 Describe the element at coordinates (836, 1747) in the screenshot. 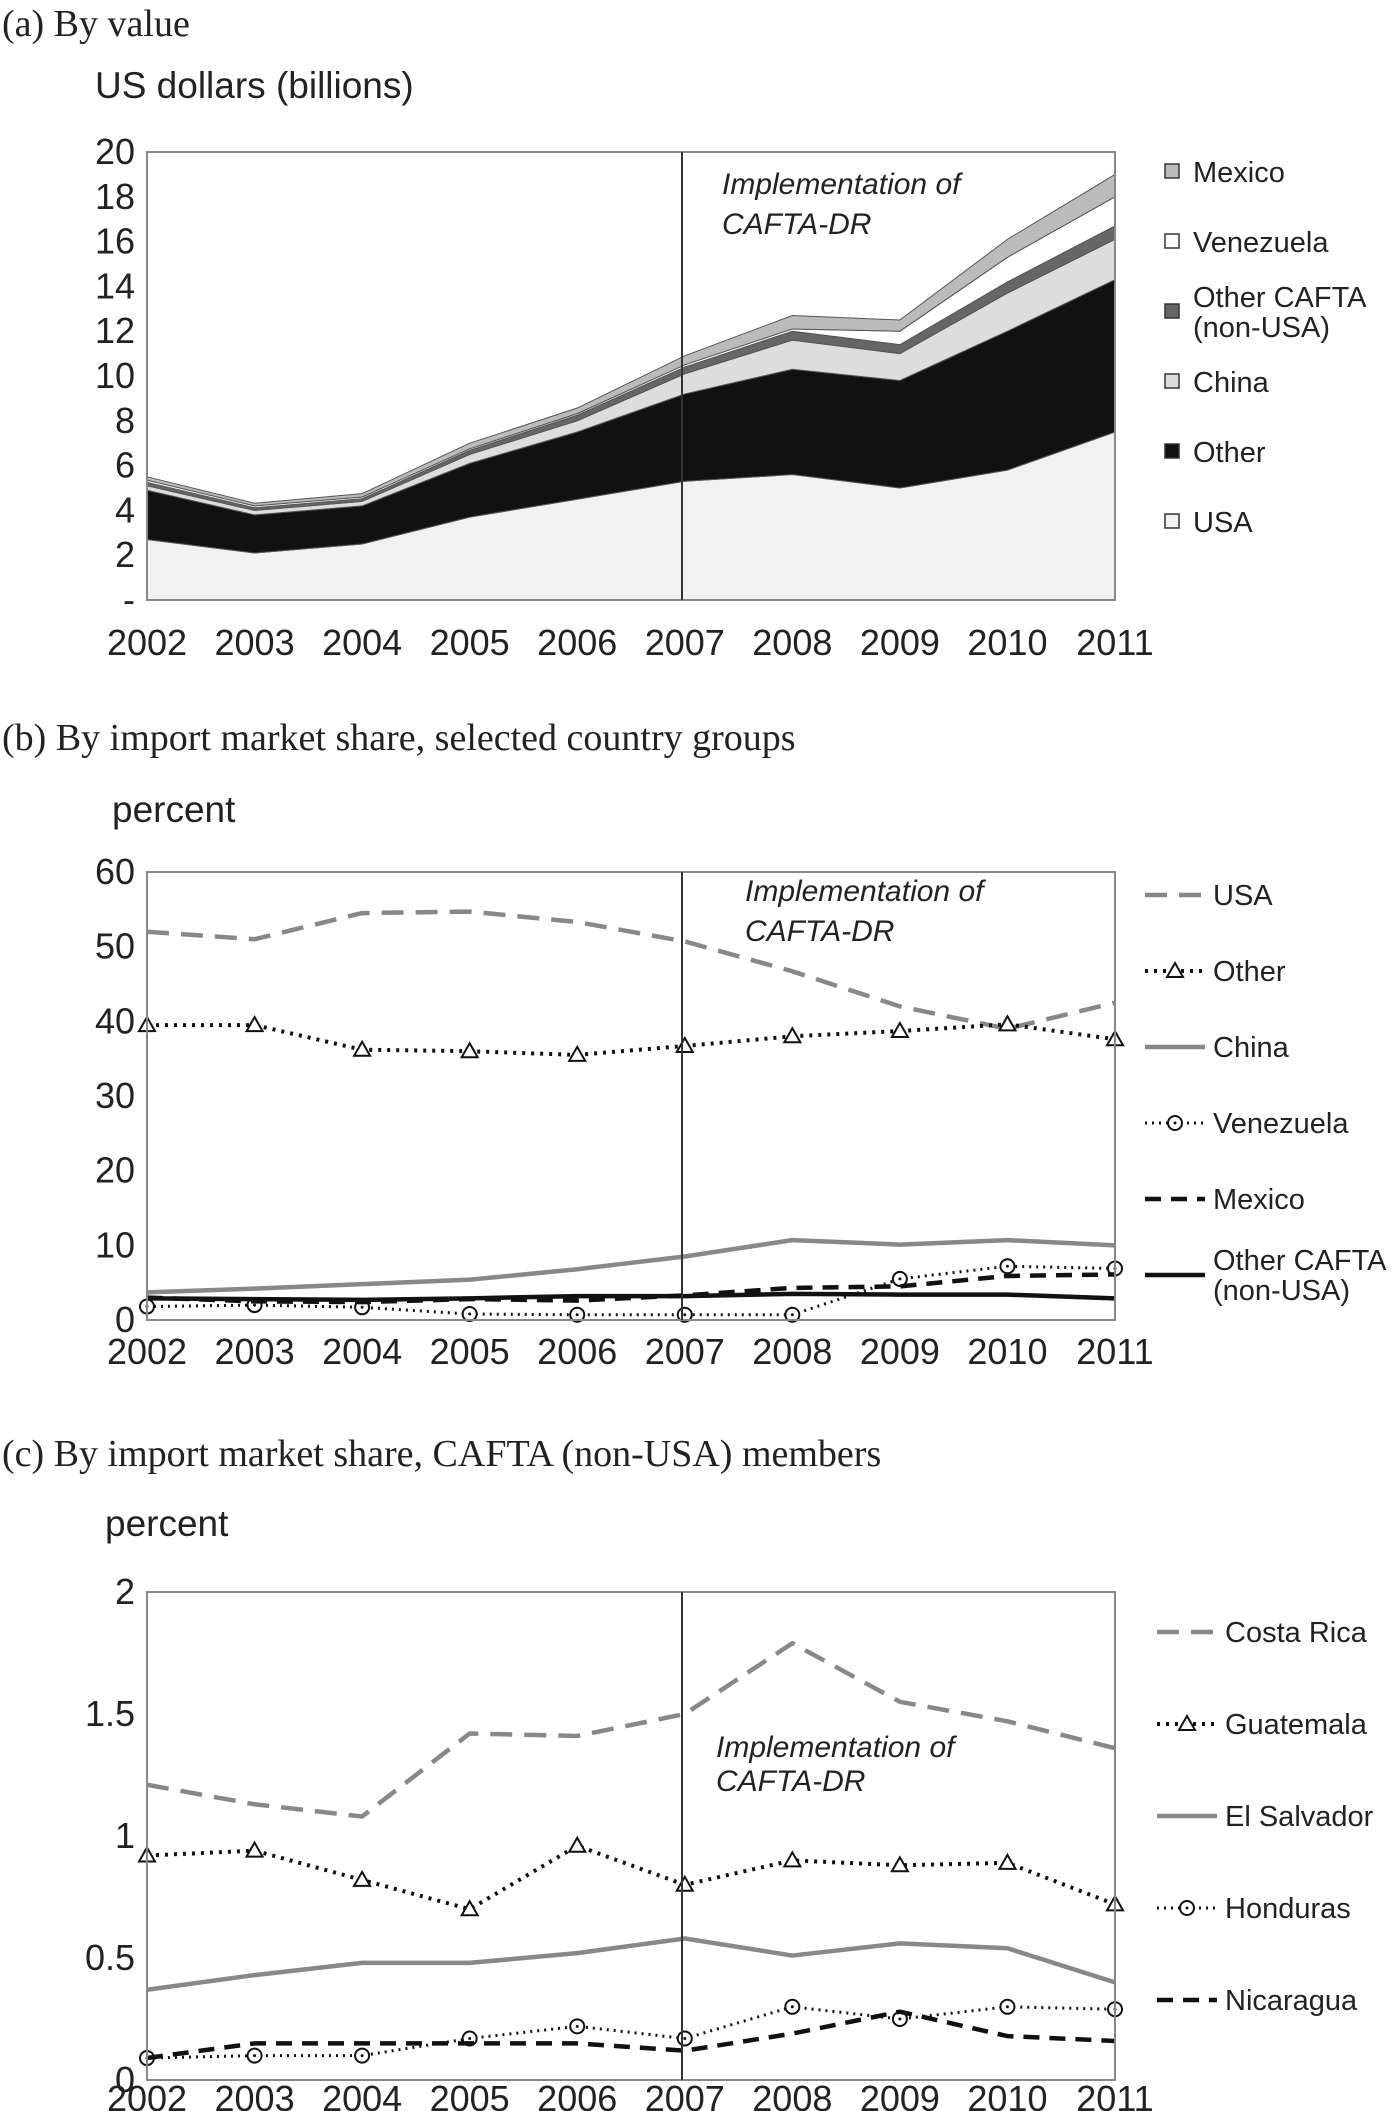

I see `panel-c-annotation-line1: Implementation of` at that location.